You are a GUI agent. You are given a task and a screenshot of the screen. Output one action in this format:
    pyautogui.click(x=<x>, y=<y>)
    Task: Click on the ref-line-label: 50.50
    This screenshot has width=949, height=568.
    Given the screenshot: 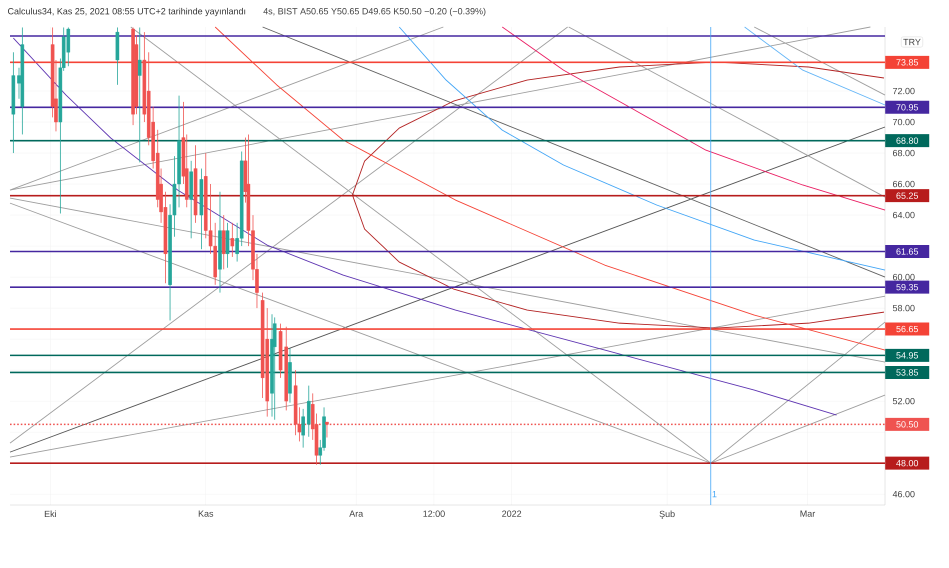 What is the action you would take?
    pyautogui.click(x=907, y=424)
    